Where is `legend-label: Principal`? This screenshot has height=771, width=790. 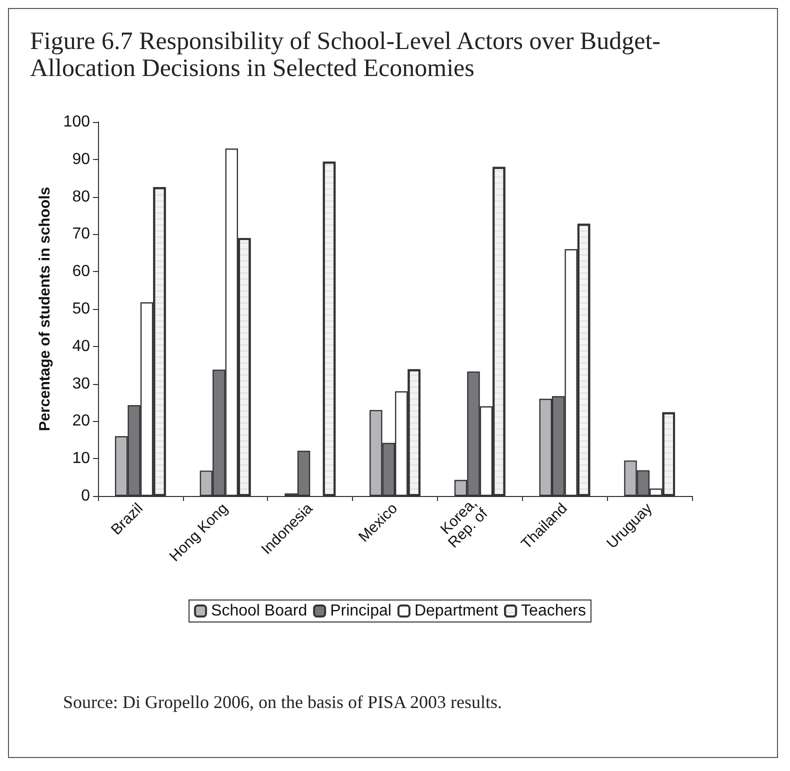
legend-label: Principal is located at coordinates (361, 611).